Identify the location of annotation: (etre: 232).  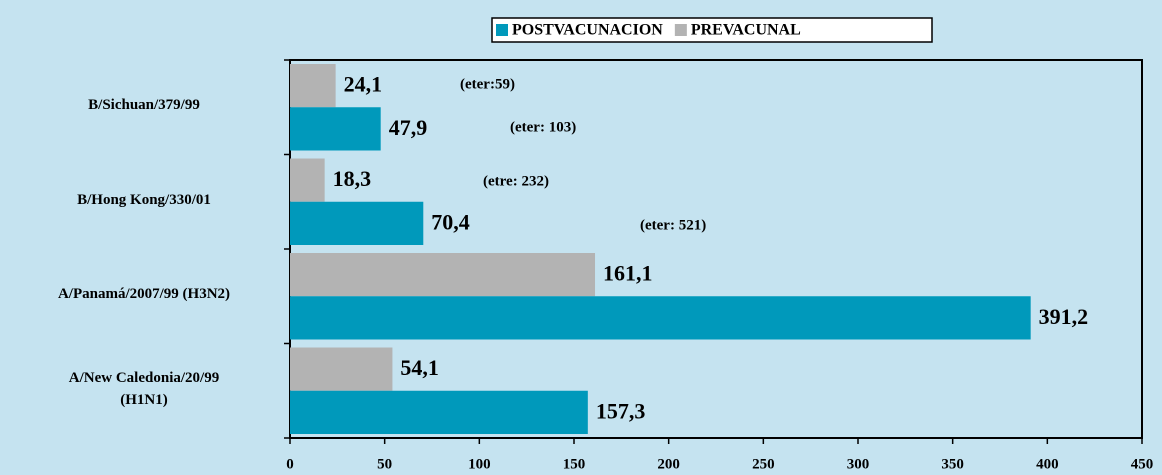
(516, 181).